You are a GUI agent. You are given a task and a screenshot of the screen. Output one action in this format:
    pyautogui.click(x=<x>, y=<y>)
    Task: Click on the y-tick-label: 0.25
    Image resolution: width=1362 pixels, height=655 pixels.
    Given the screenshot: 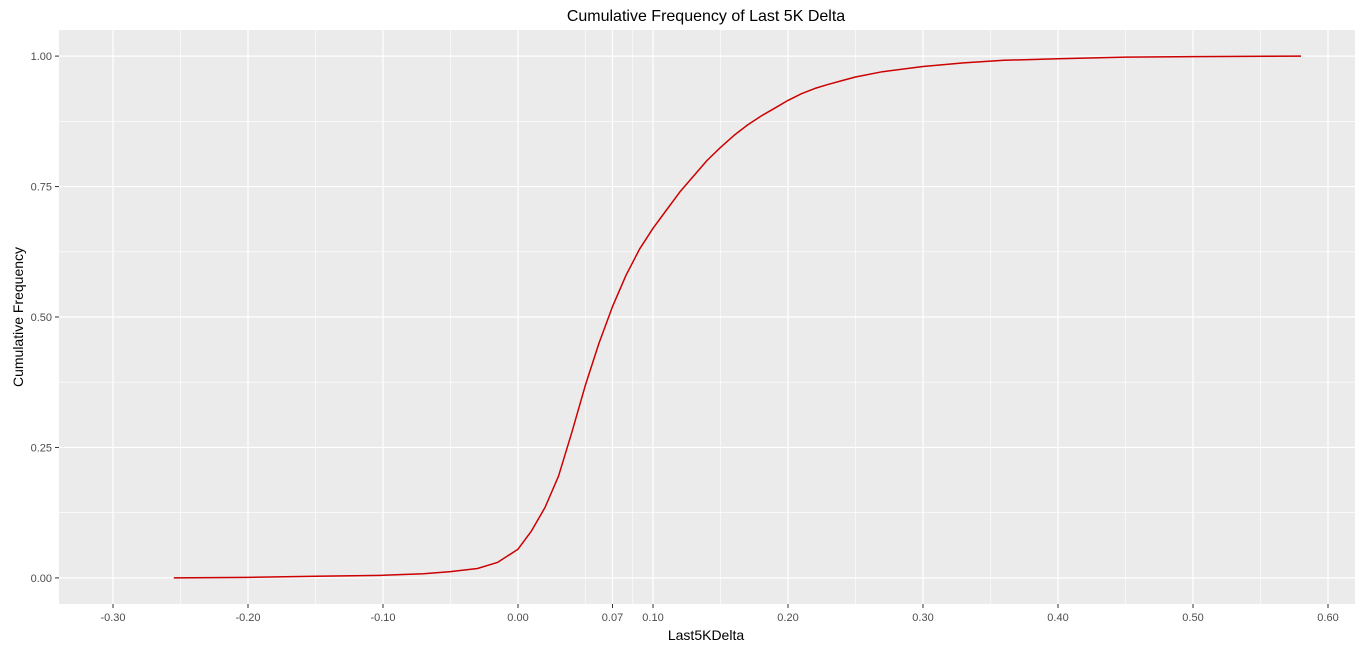 What is the action you would take?
    pyautogui.click(x=41, y=448)
    